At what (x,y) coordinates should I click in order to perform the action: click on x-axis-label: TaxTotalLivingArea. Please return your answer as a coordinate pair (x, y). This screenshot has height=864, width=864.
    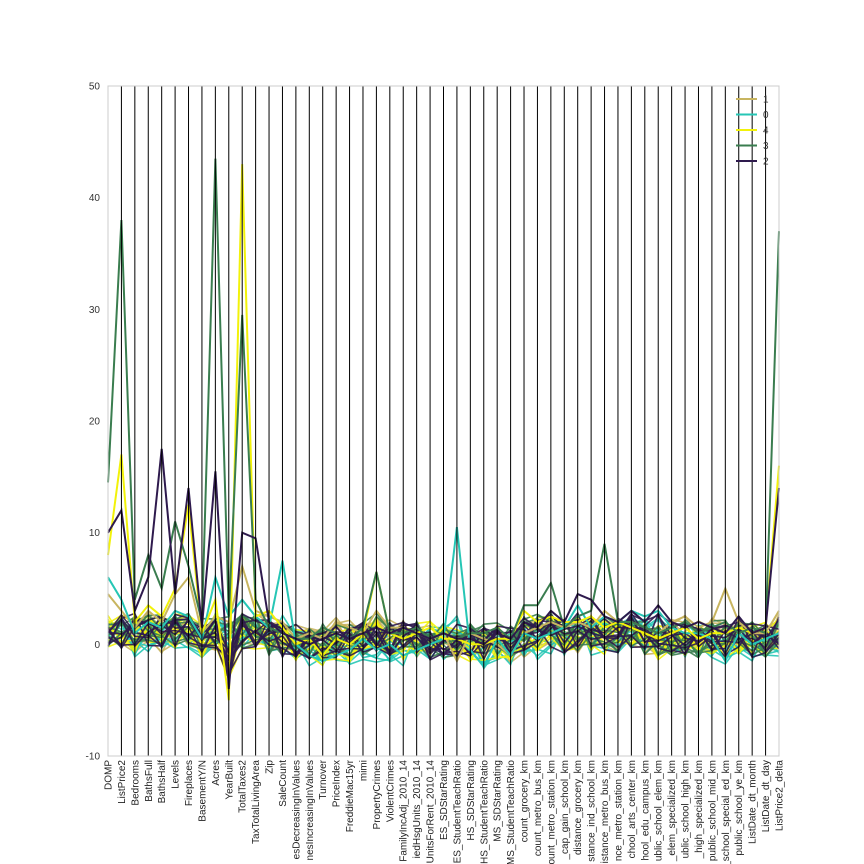
    Looking at the image, I should click on (256, 802).